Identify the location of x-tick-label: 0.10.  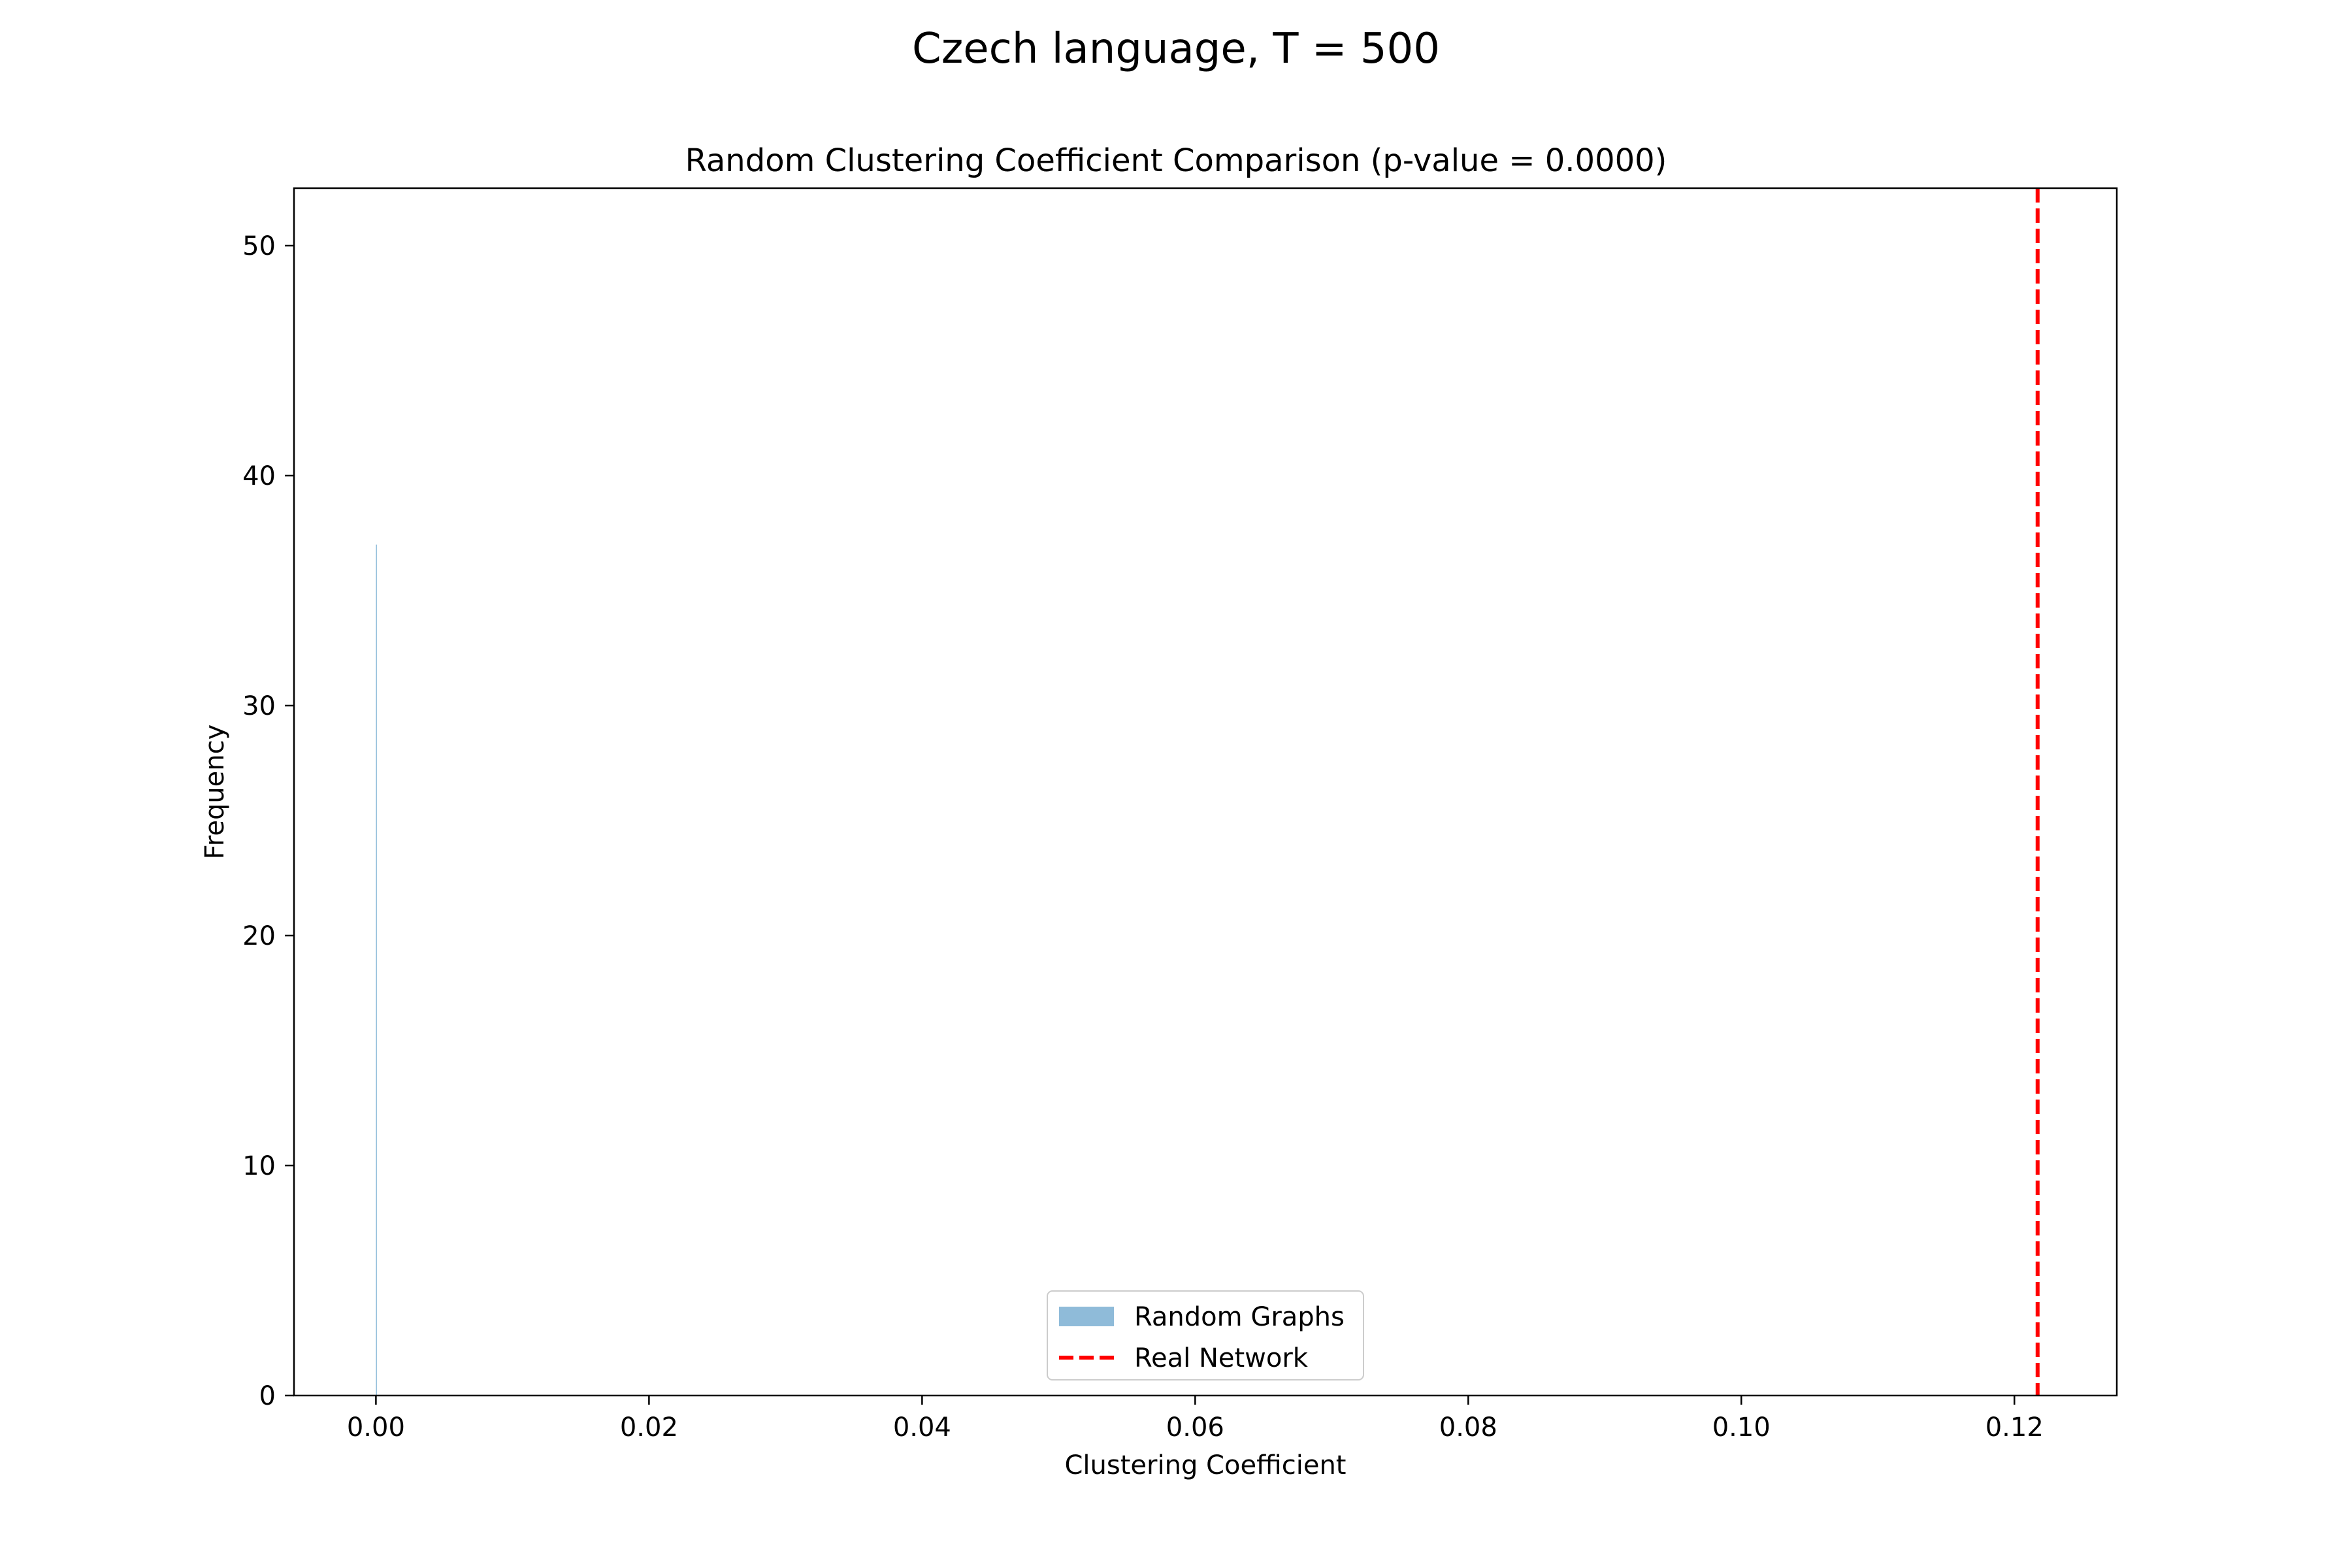
(1741, 1428).